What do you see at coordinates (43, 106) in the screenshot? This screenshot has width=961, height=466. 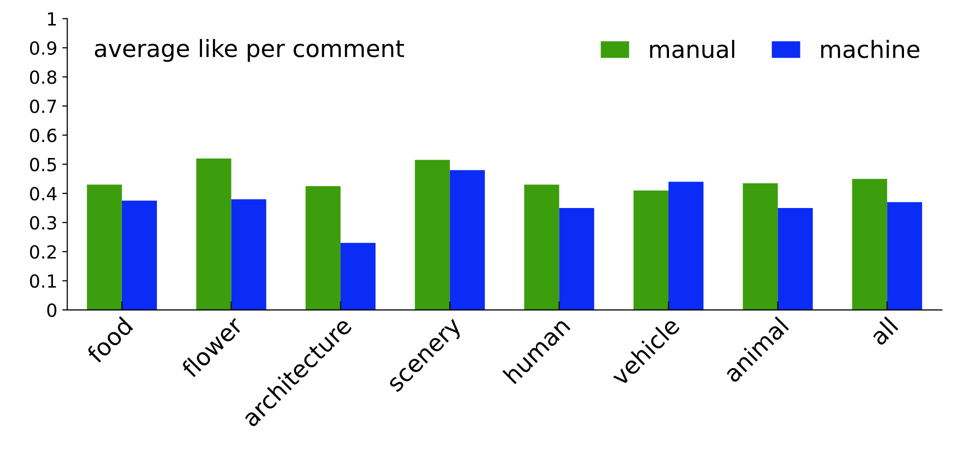 I see `y-tick-label: 0.7` at bounding box center [43, 106].